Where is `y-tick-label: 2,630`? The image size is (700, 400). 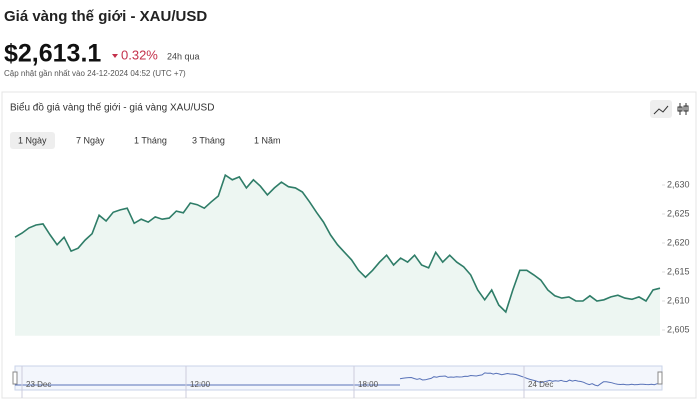 y-tick-label: 2,630 is located at coordinates (678, 184).